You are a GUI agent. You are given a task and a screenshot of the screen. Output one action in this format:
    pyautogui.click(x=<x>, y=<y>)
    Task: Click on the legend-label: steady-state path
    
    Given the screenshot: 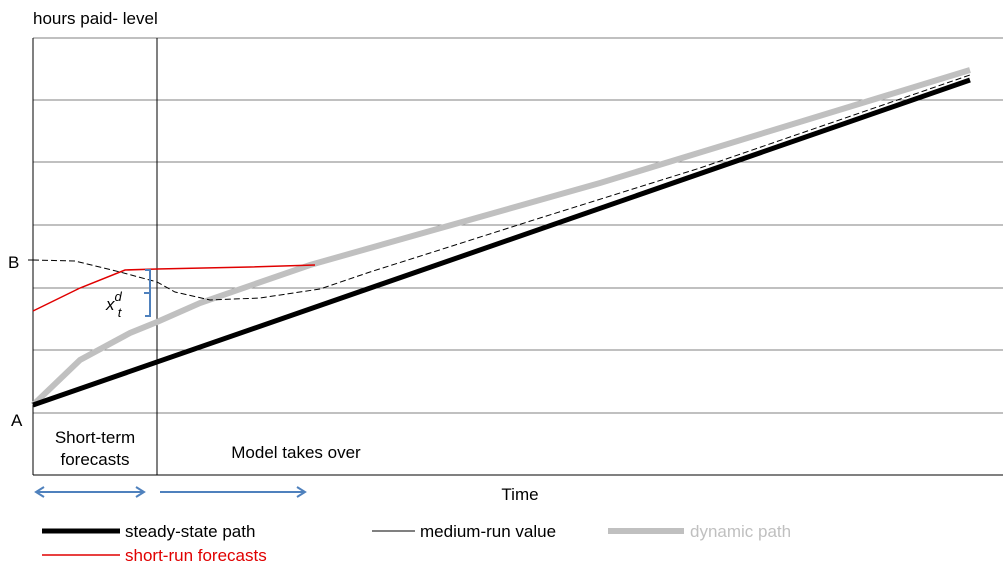 What is the action you would take?
    pyautogui.click(x=190, y=531)
    